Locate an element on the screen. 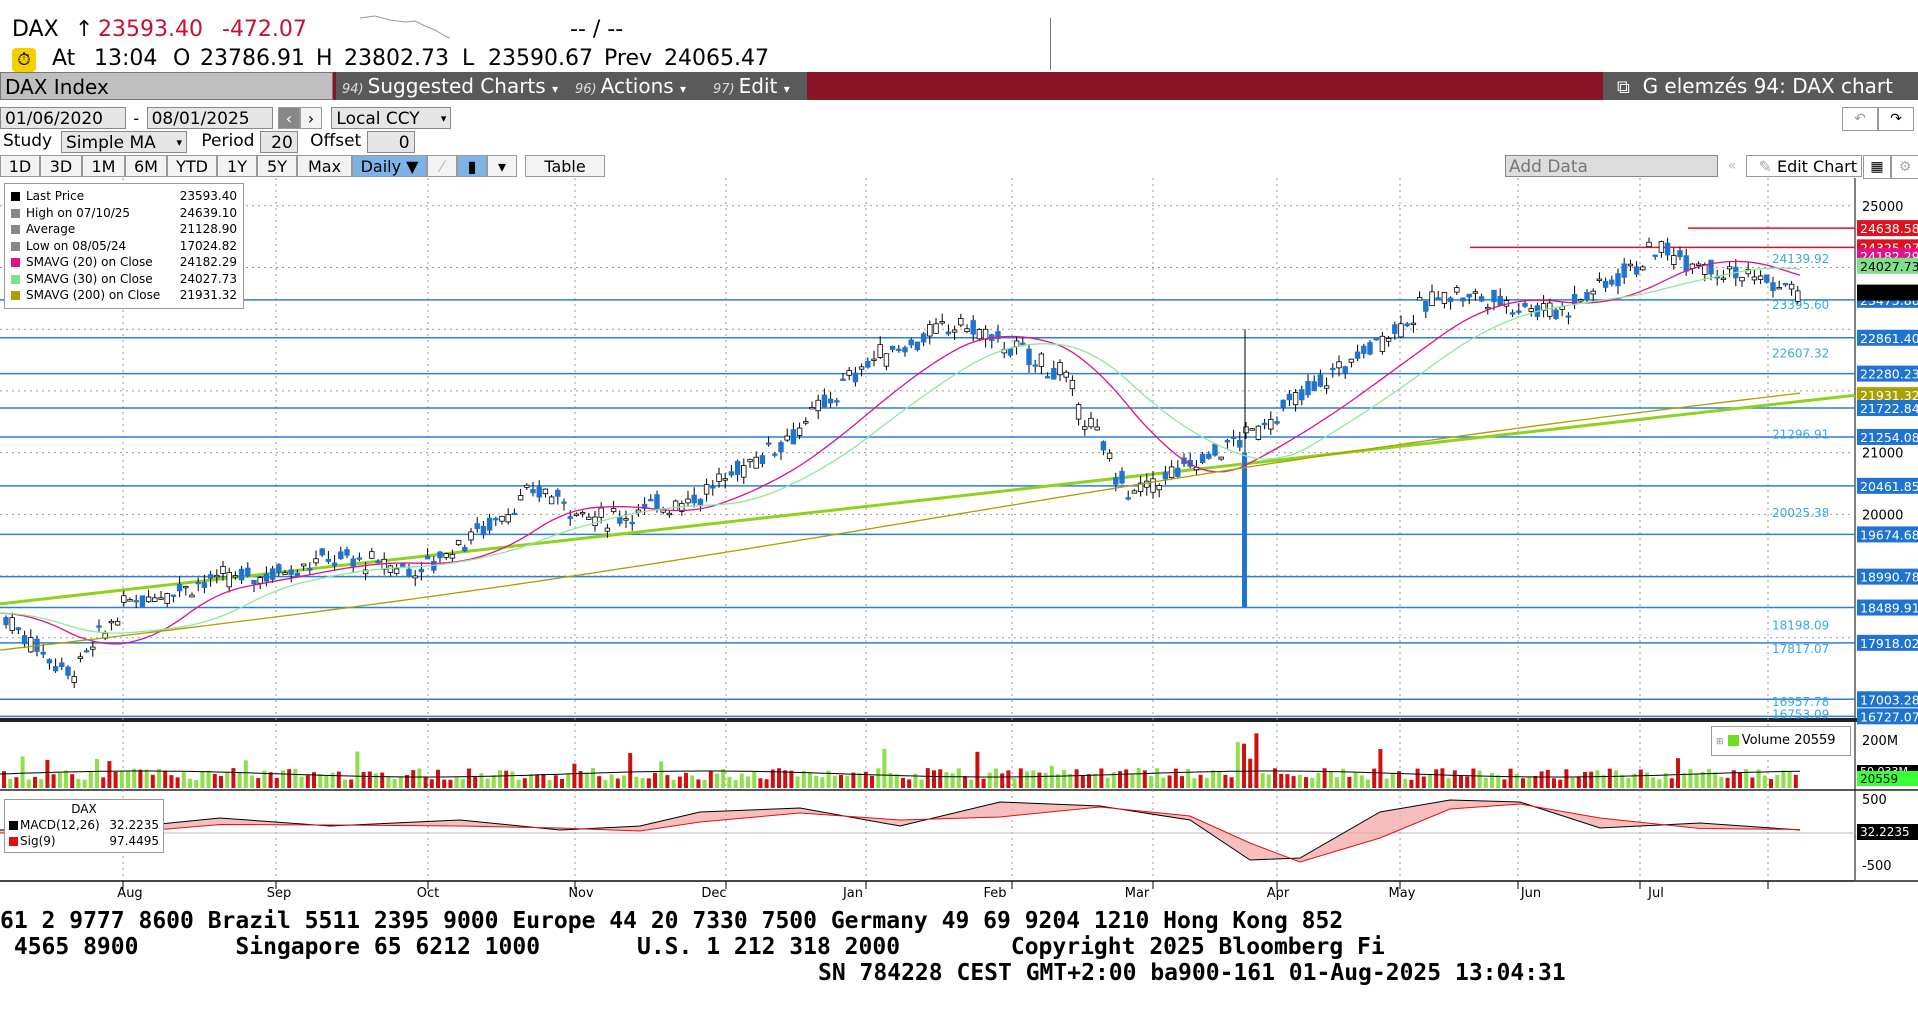 Image resolution: width=1918 pixels, height=1025 pixels. popout-icon: ⧉ is located at coordinates (1623, 87).